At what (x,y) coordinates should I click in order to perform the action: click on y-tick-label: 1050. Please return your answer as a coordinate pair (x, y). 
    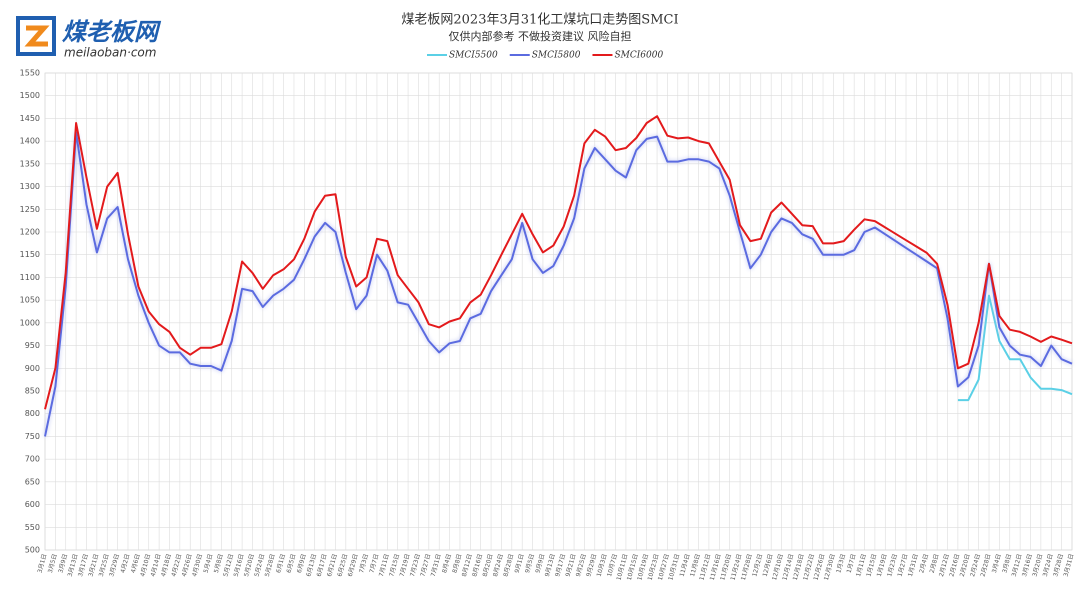
    Looking at the image, I should click on (30, 300).